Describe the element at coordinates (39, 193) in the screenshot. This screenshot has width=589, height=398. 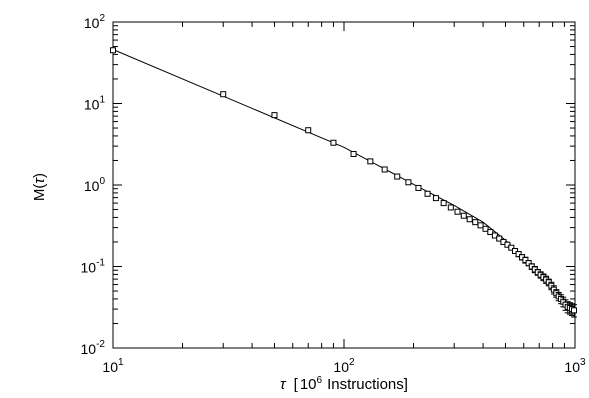
I see `y-axis-title-prefix: M(` at that location.